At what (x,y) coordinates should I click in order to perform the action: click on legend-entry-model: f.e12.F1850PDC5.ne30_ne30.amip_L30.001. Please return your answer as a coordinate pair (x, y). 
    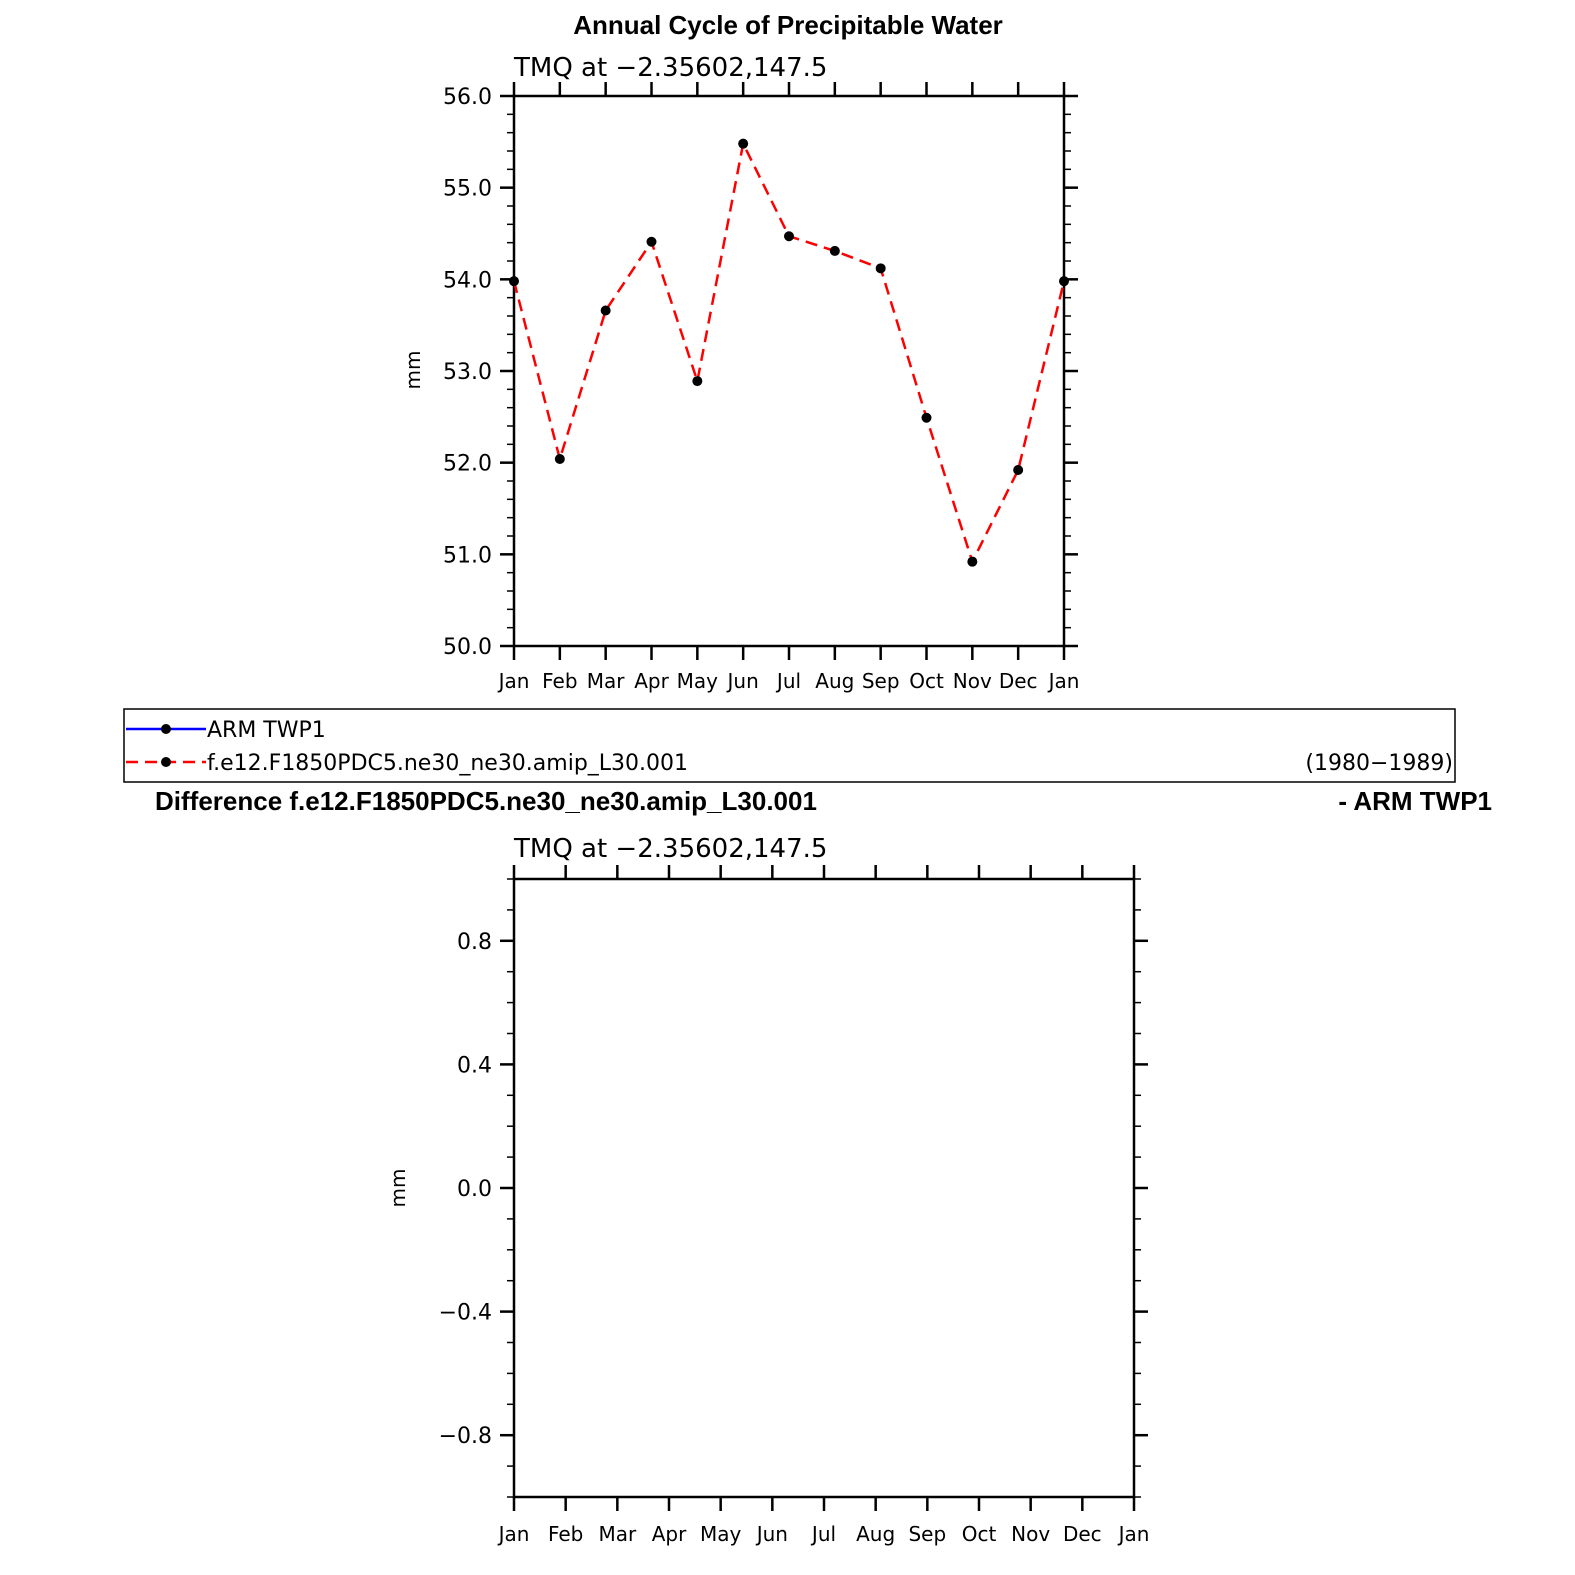
    Looking at the image, I should click on (407, 763).